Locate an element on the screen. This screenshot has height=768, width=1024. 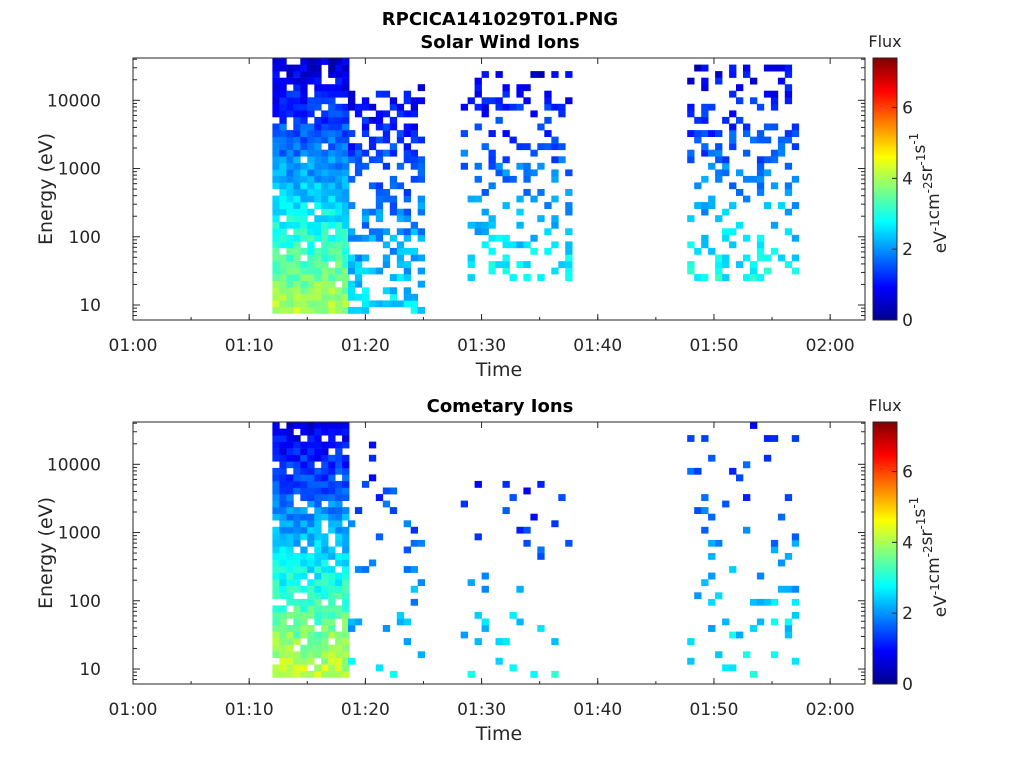
colorbar-unit-label: eV-1cm-2sr-1s-1 is located at coordinates (929, 193).